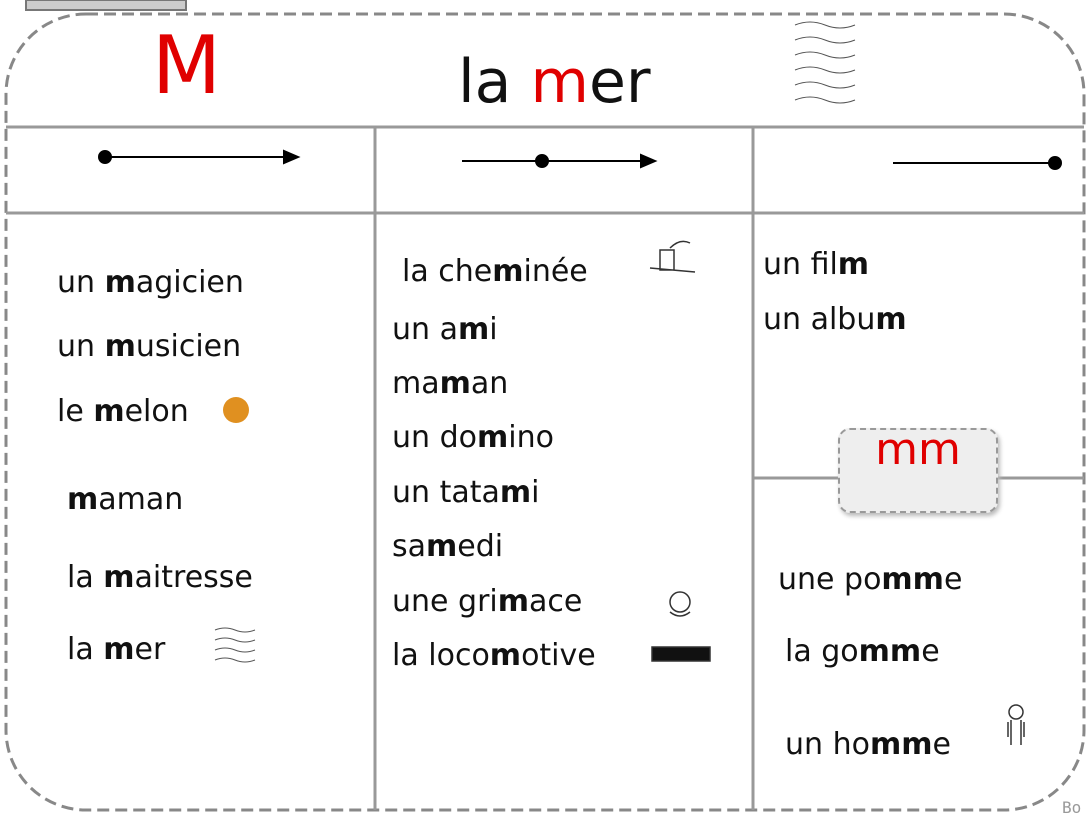 The width and height of the screenshot is (1091, 818). I want to click on word-part: otive, so click(558, 655).